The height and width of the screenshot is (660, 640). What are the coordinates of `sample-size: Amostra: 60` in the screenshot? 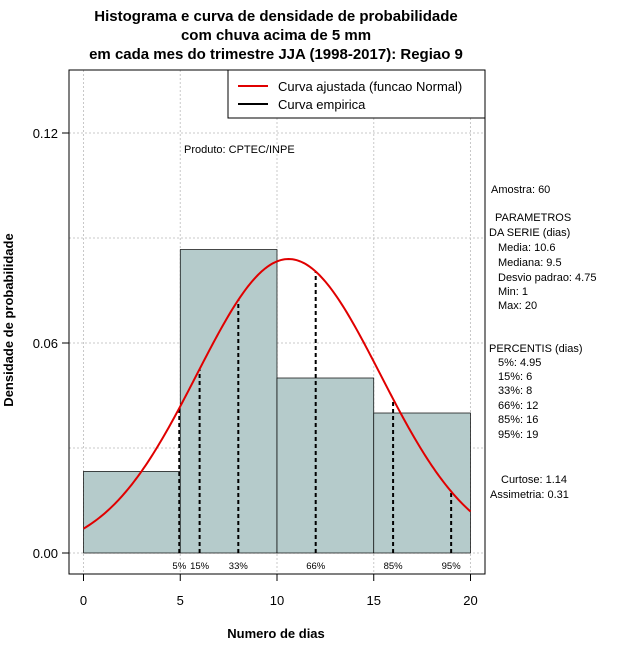 It's located at (520, 190).